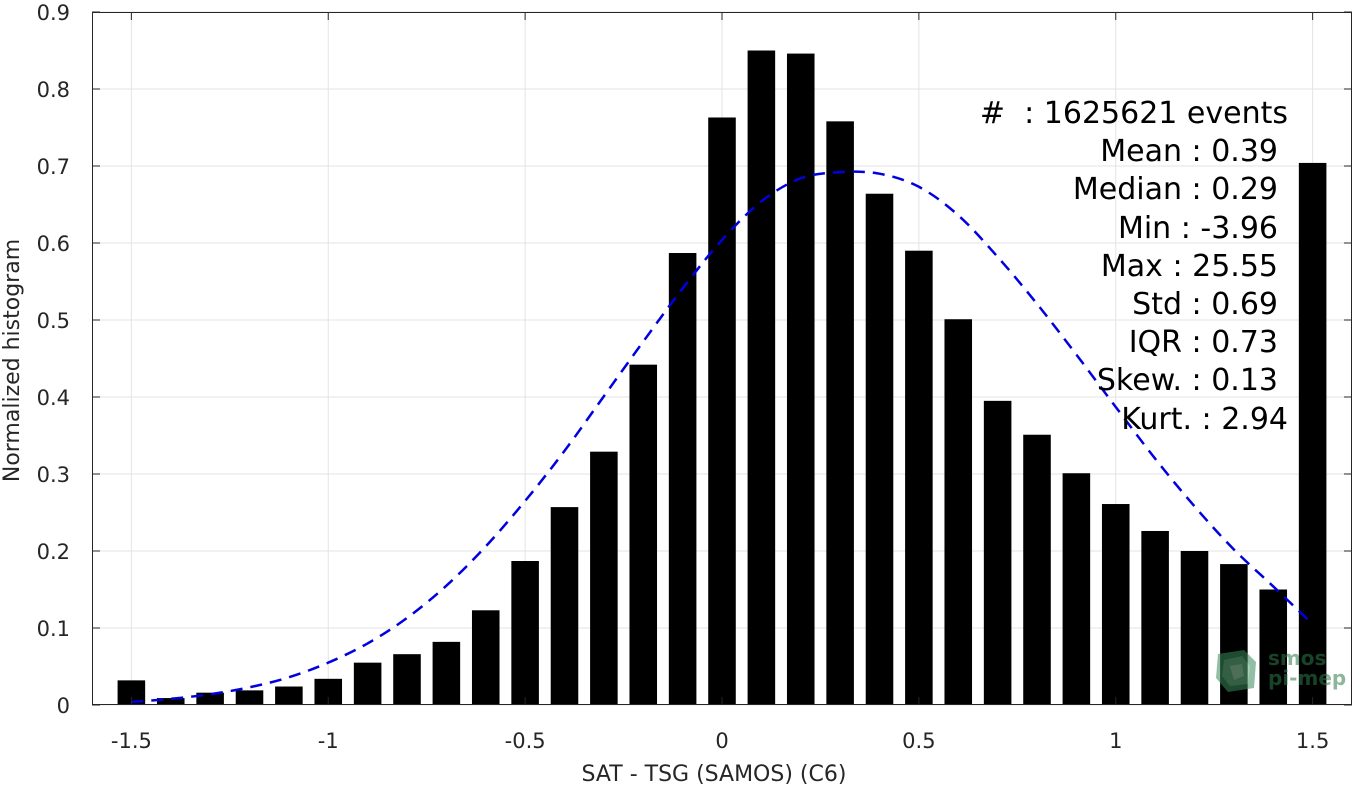  I want to click on y-tick-label: 0.8, so click(53, 90).